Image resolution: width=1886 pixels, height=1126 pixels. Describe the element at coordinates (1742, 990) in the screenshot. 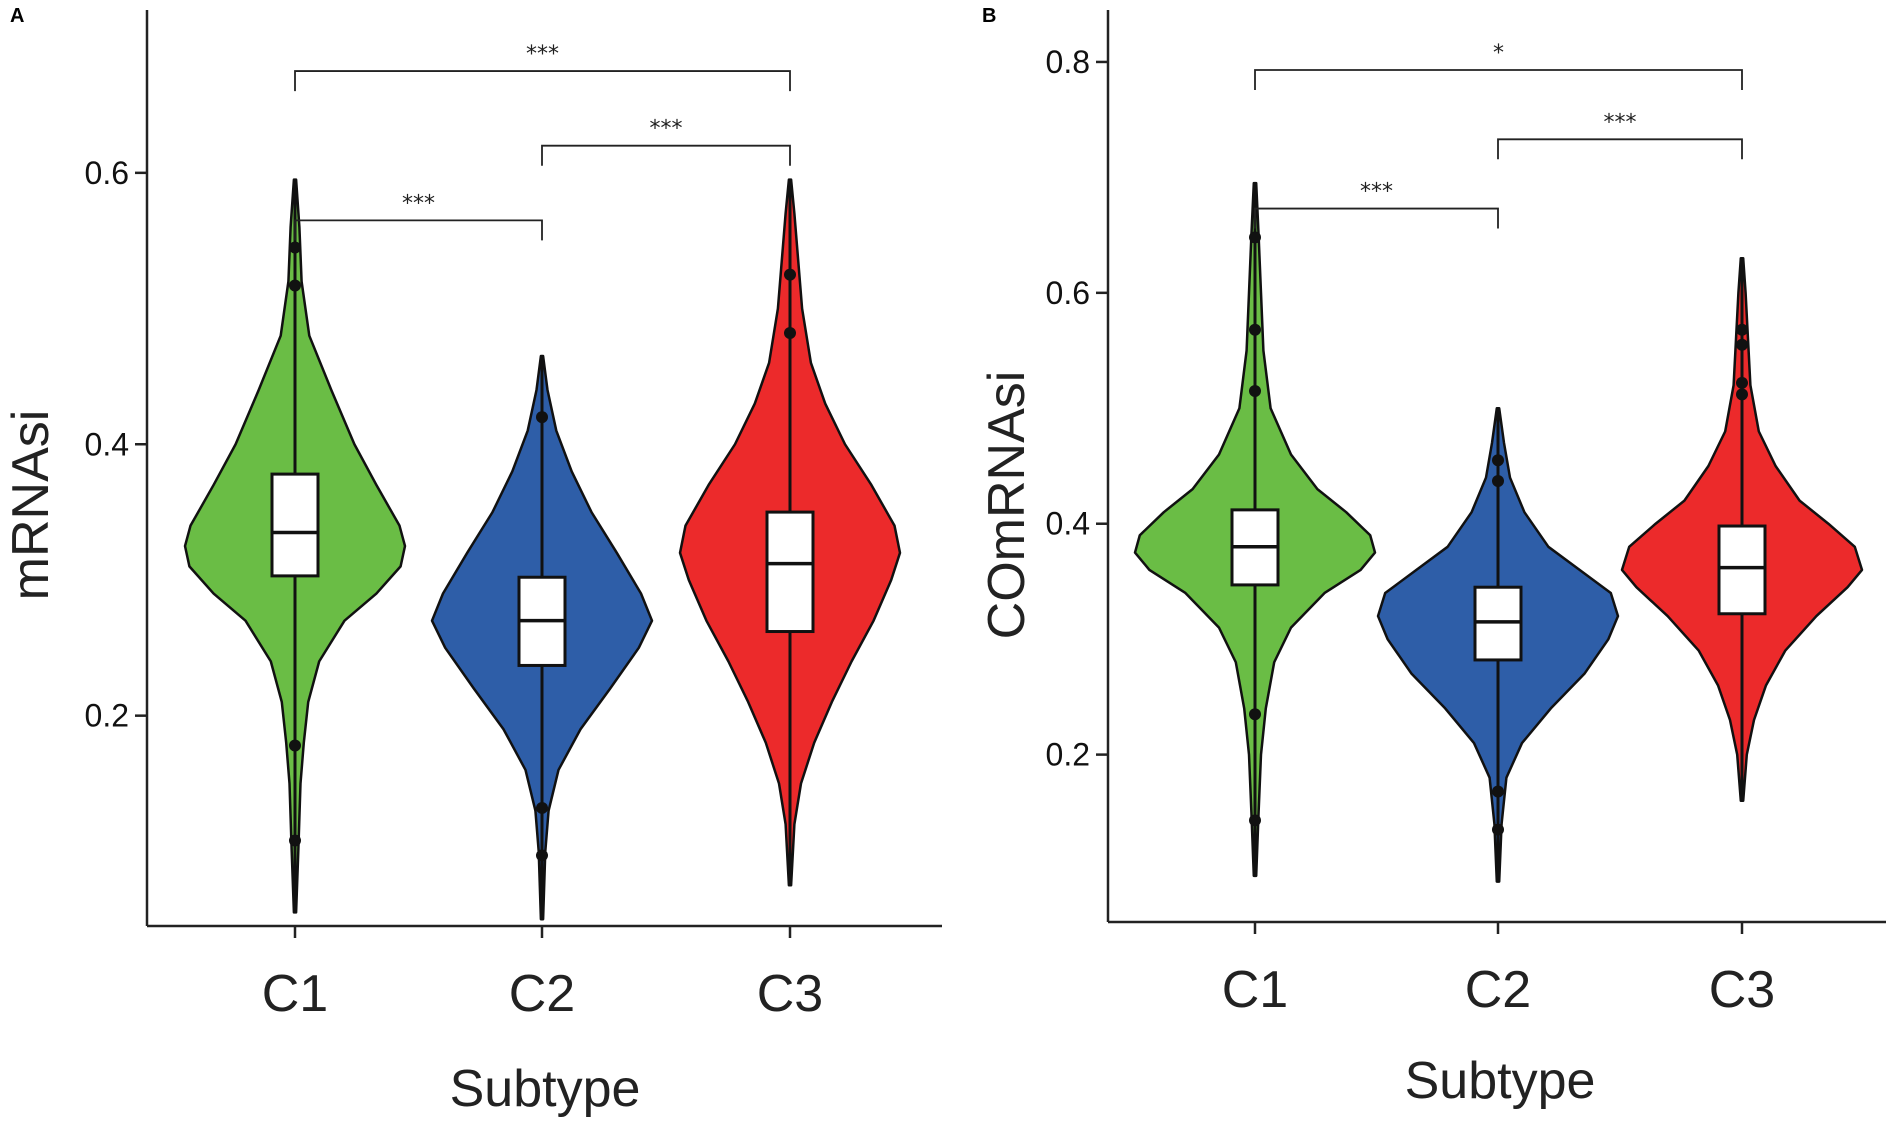

I see `panel-b-x-tick-label-c3: C3` at that location.